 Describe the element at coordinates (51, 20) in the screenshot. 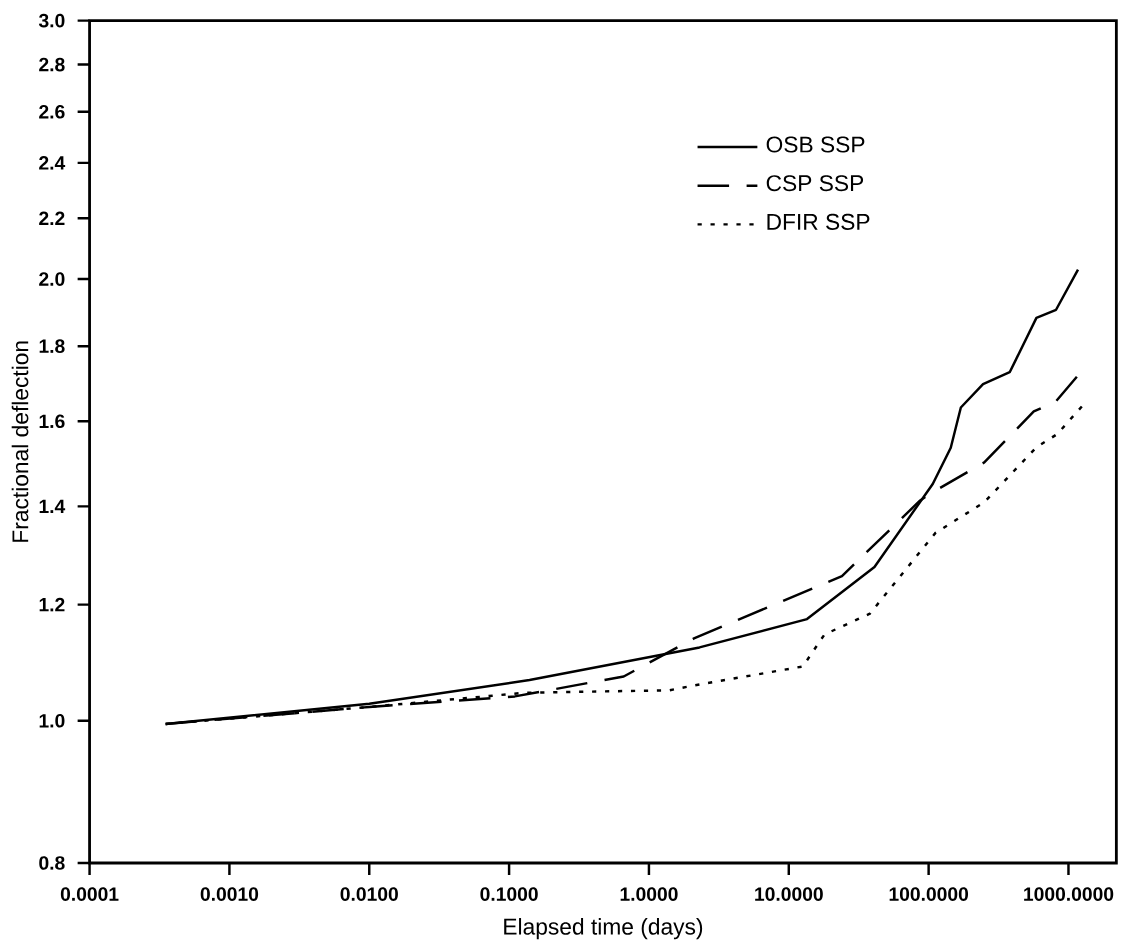

I see `y-tick-label: 3.0` at that location.